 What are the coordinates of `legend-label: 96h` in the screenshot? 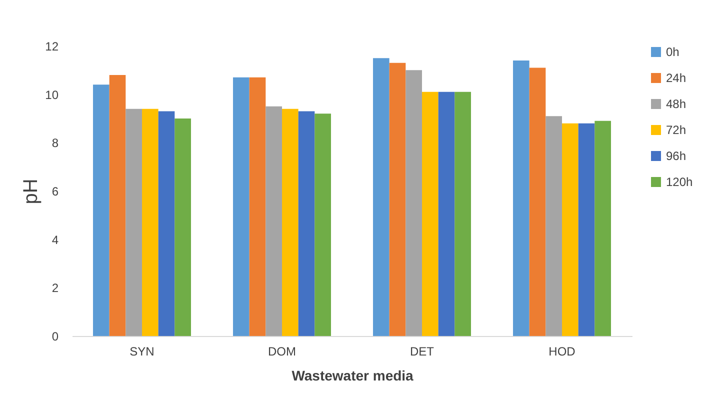 It's located at (676, 156).